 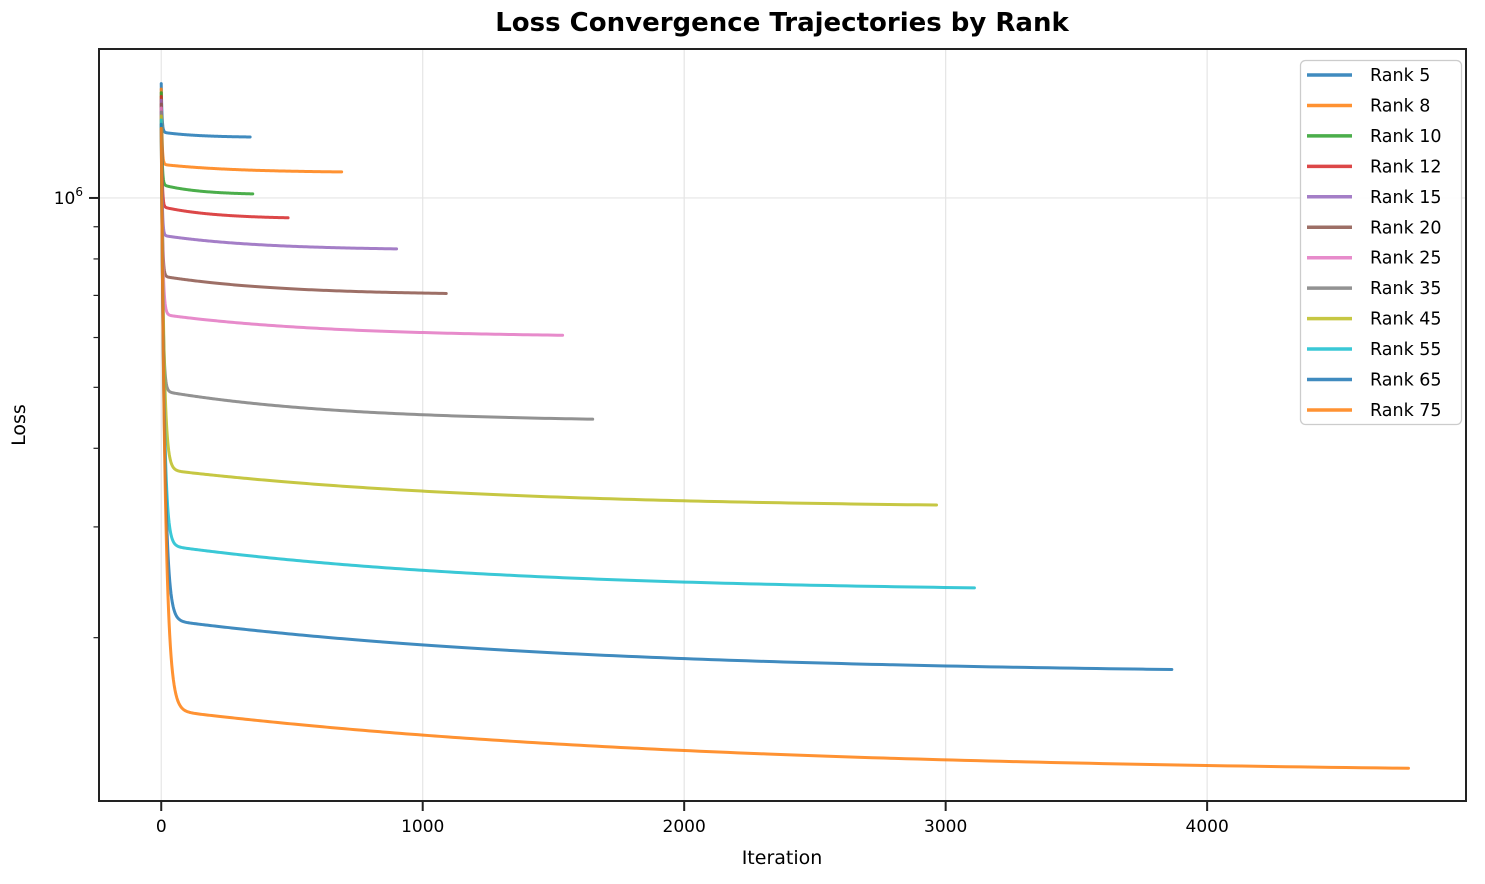 What do you see at coordinates (945, 827) in the screenshot?
I see `x-tick-label-3000: 3000` at bounding box center [945, 827].